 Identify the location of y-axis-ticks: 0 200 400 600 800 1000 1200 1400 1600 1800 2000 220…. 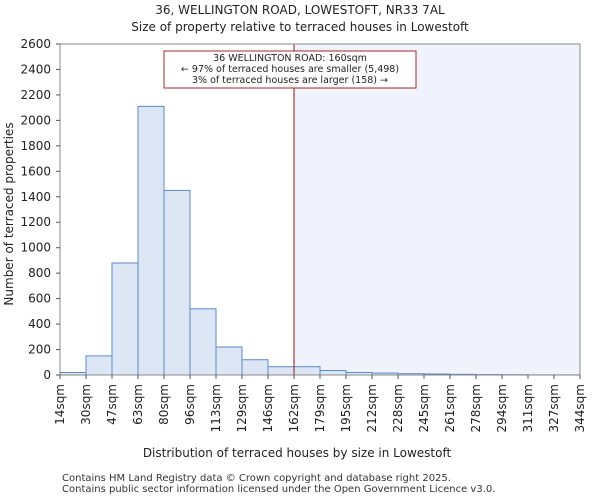
(40, 209).